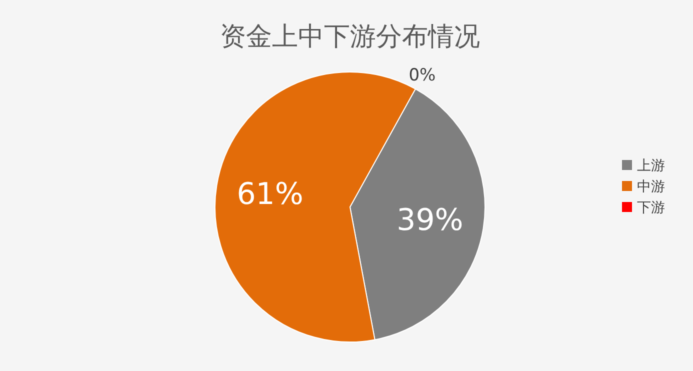  What do you see at coordinates (422, 76) in the screenshot?
I see `text: 0%` at bounding box center [422, 76].